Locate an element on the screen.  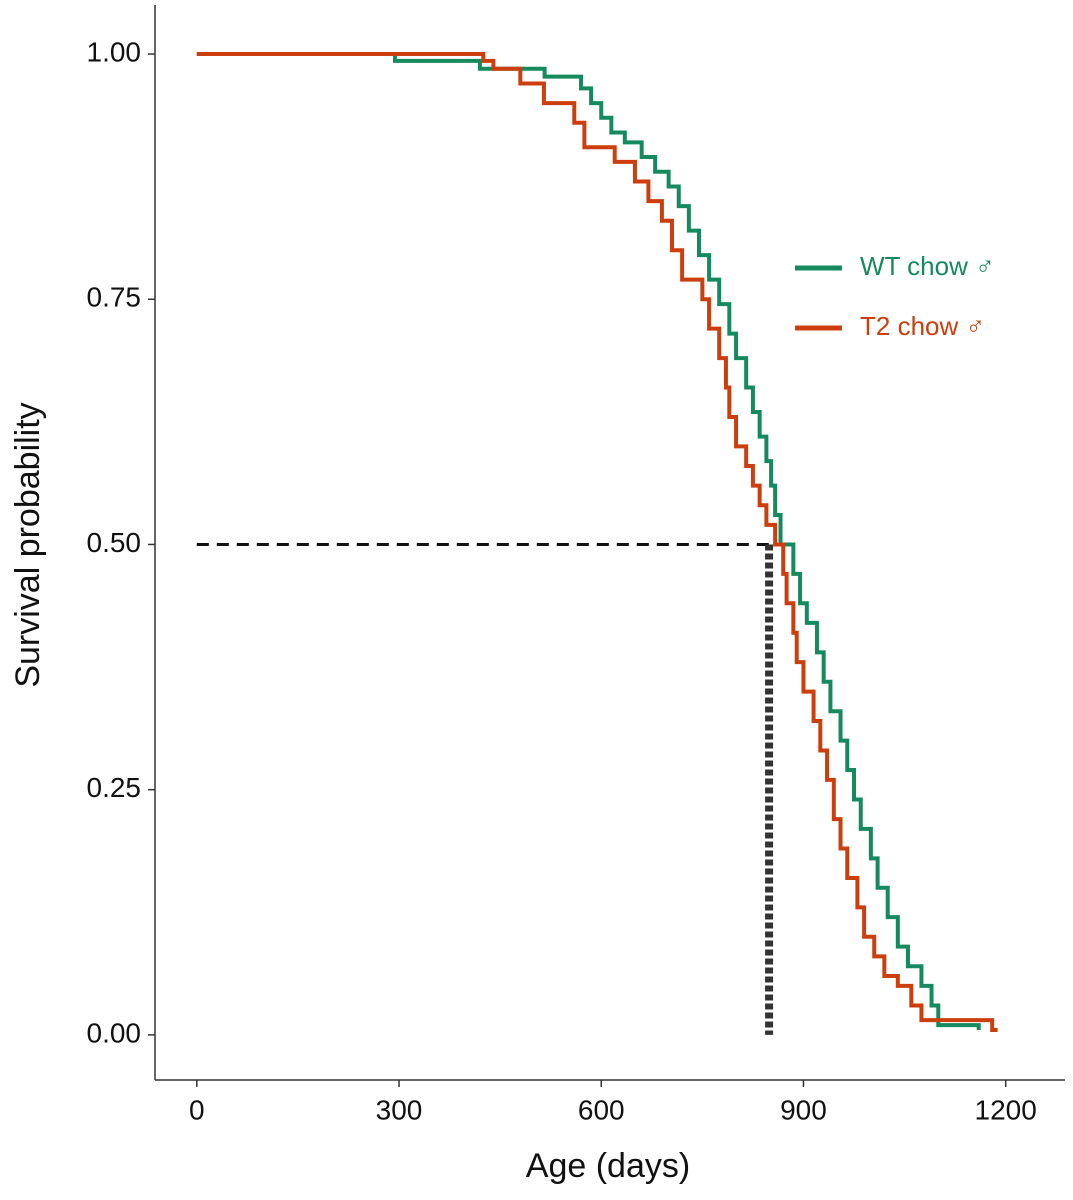
y-tick-label: 1.00 is located at coordinates (114, 51).